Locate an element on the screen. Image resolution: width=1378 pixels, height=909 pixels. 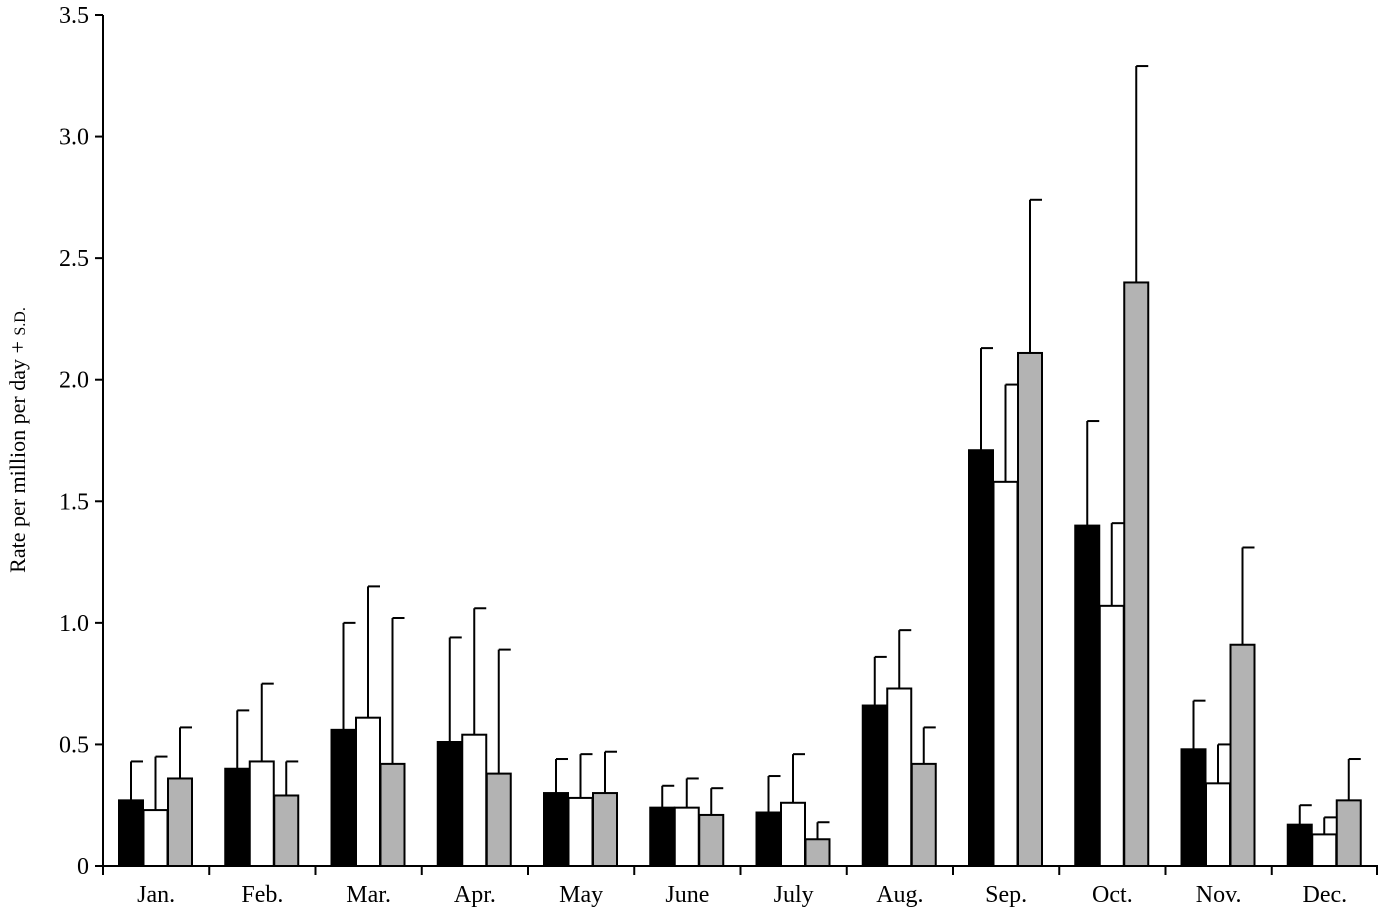
x-category-label: Aug. is located at coordinates (899, 895).